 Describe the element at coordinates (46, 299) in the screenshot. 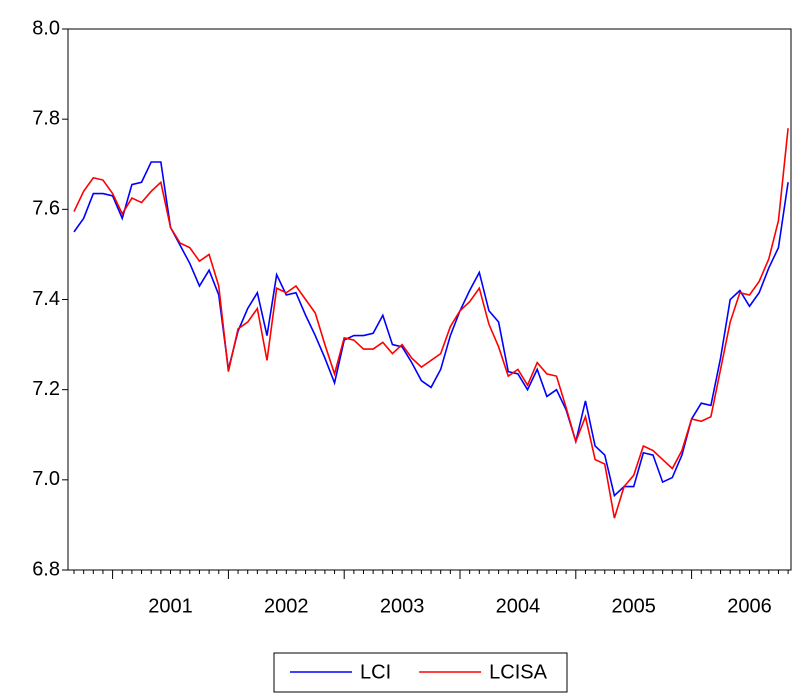

I see `y-tick-label: 7.4` at that location.